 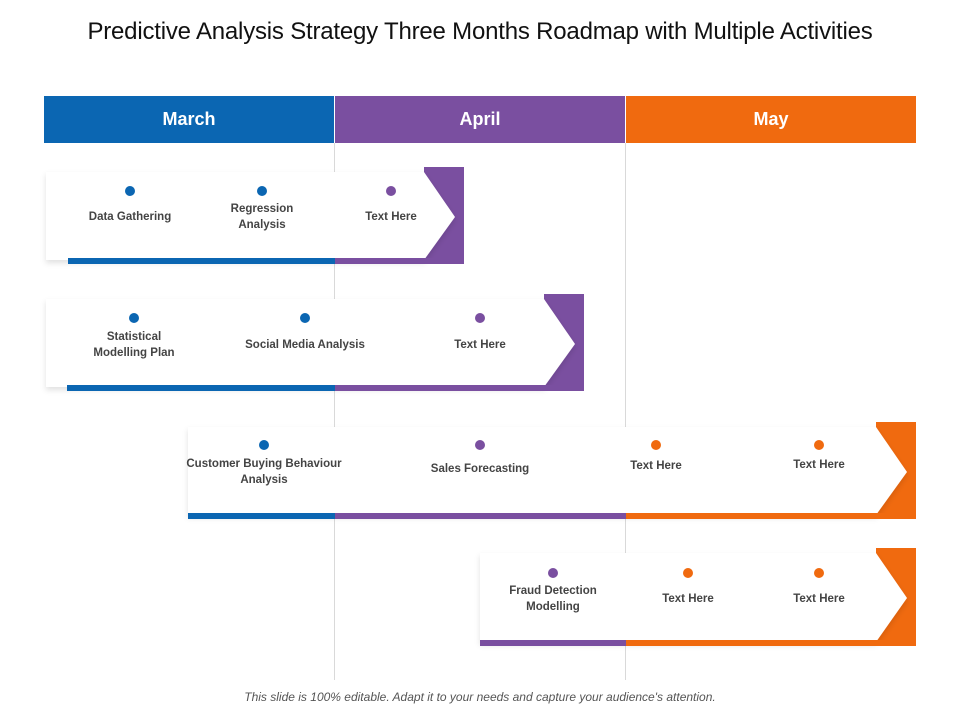 I want to click on activity-label: Data Gathering, so click(x=130, y=217).